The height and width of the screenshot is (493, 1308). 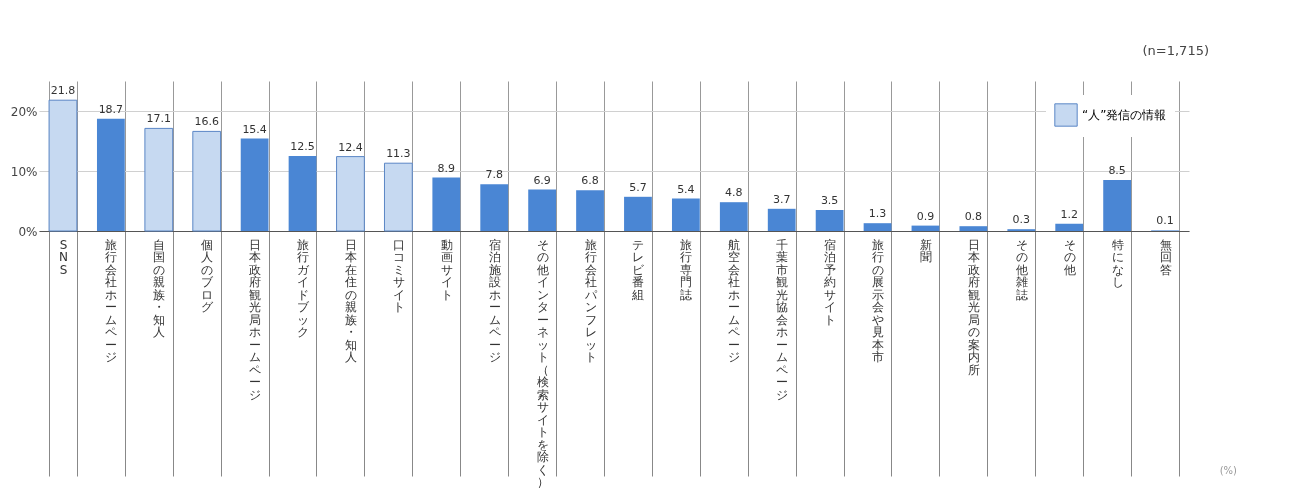 I want to click on x-tick-label: 無回答, so click(x=1165, y=257).